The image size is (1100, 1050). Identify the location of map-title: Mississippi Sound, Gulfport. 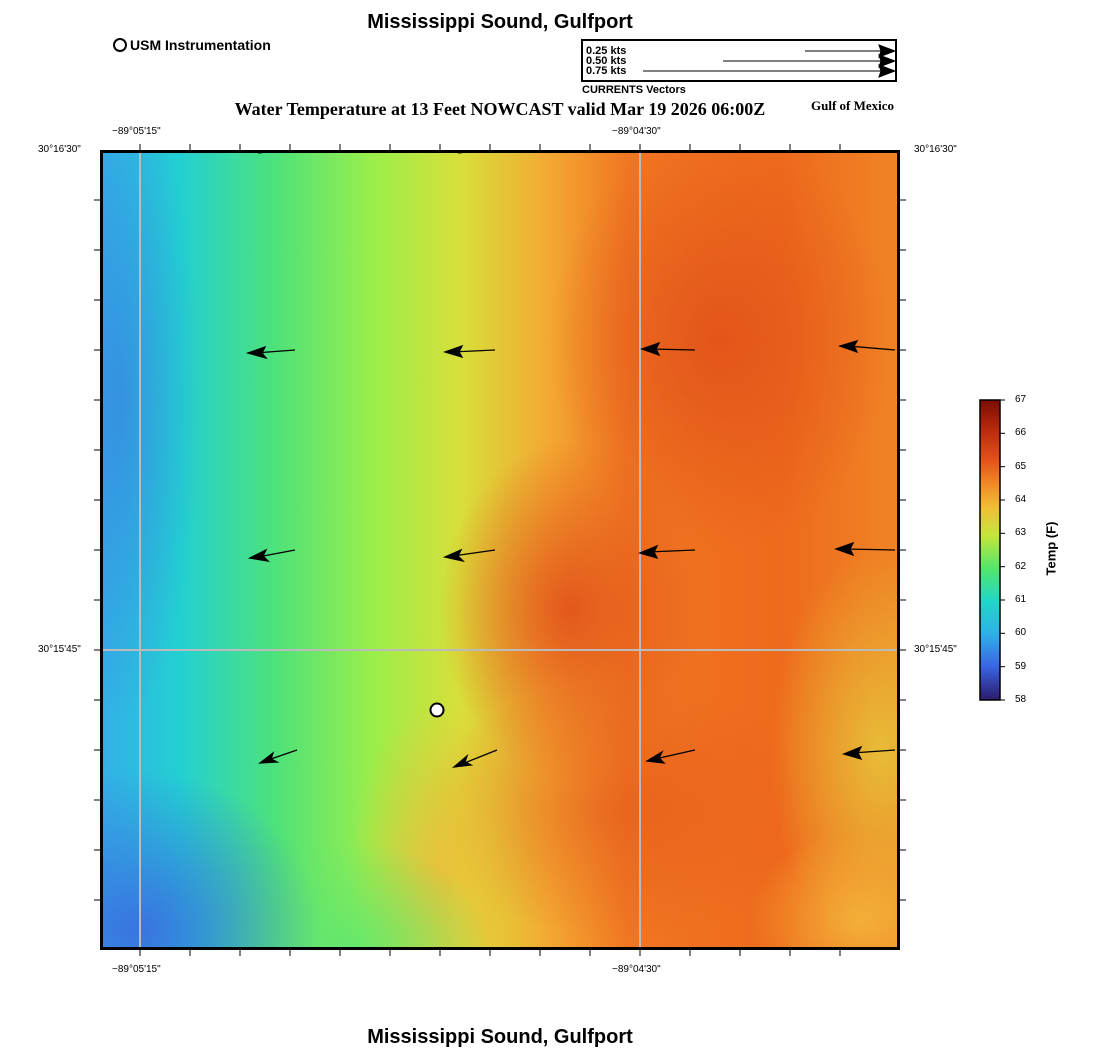
(500, 22).